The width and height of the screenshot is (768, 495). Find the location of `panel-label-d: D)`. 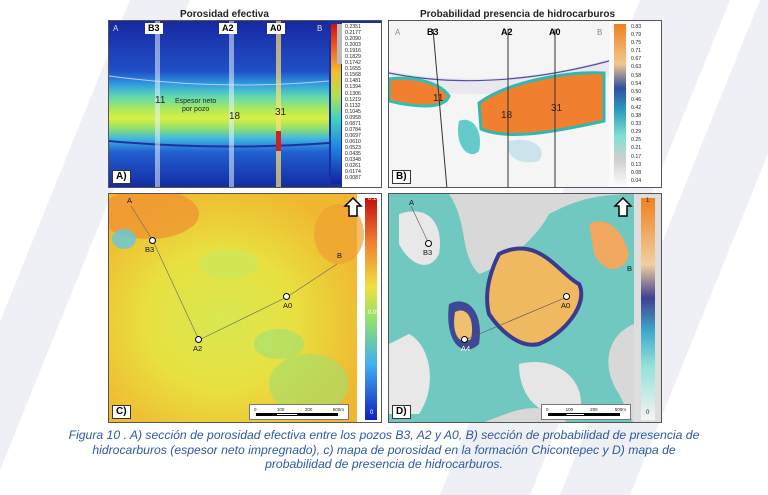

panel-label-d: D) is located at coordinates (401, 412).